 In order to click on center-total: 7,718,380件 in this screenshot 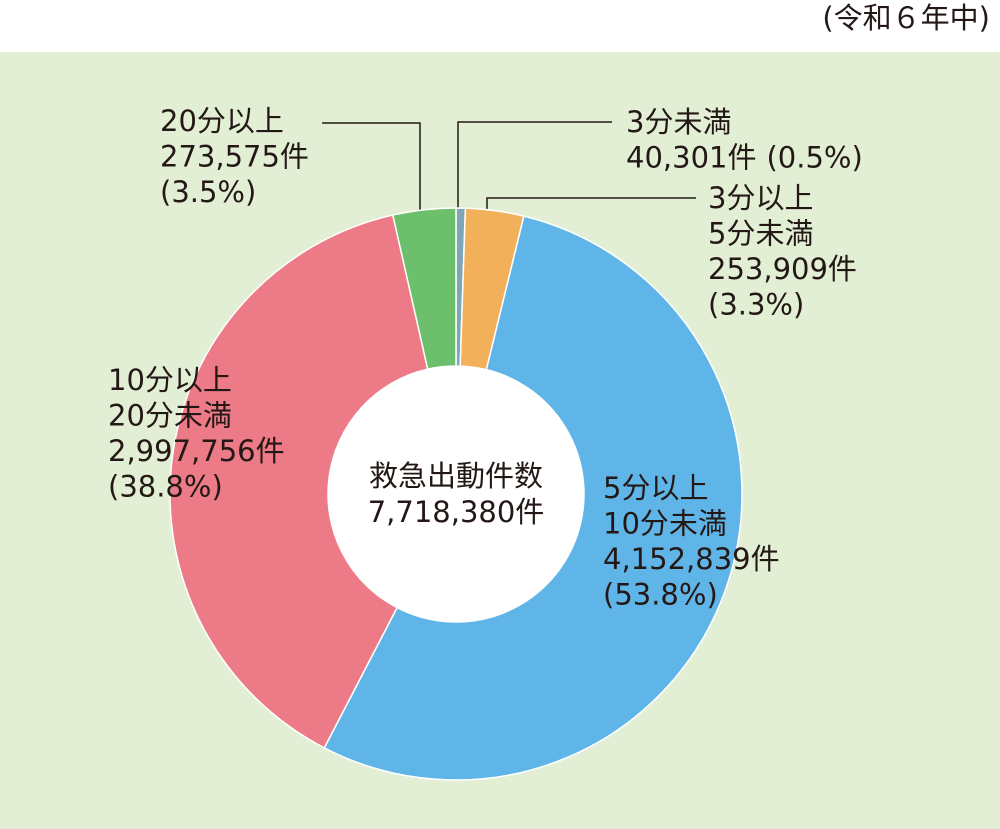, I will do `click(456, 512)`.